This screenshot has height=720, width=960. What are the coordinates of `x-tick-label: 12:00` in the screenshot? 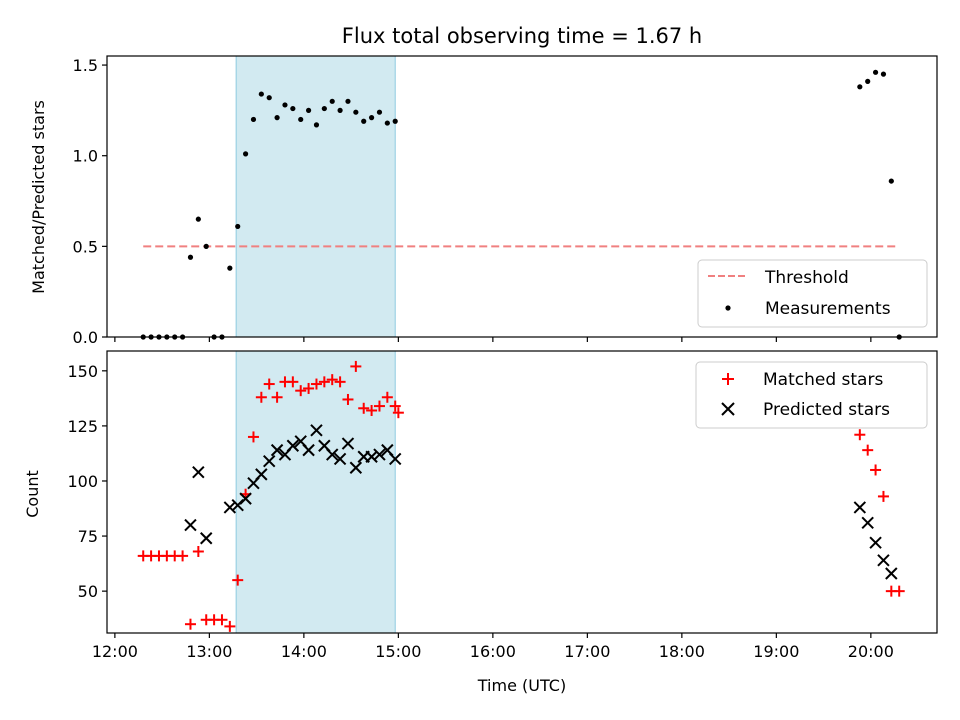 It's located at (115, 651).